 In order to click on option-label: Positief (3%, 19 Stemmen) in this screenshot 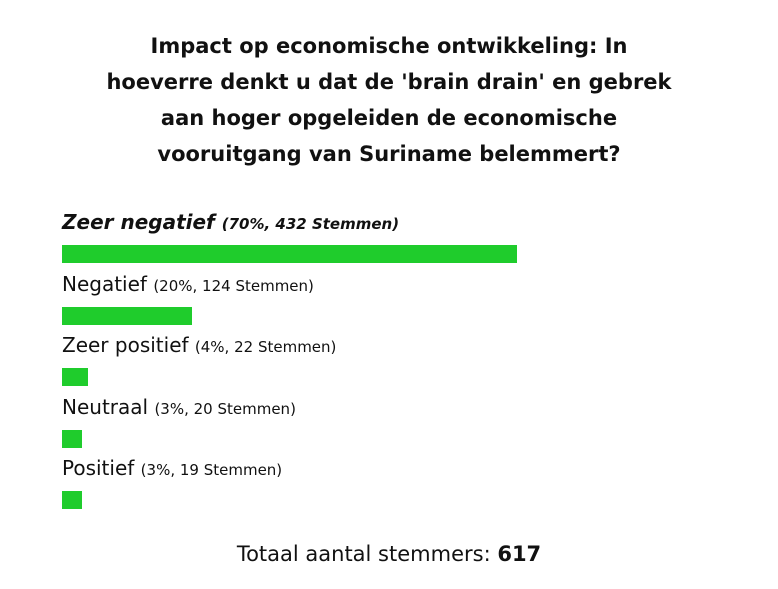, I will do `click(172, 468)`.